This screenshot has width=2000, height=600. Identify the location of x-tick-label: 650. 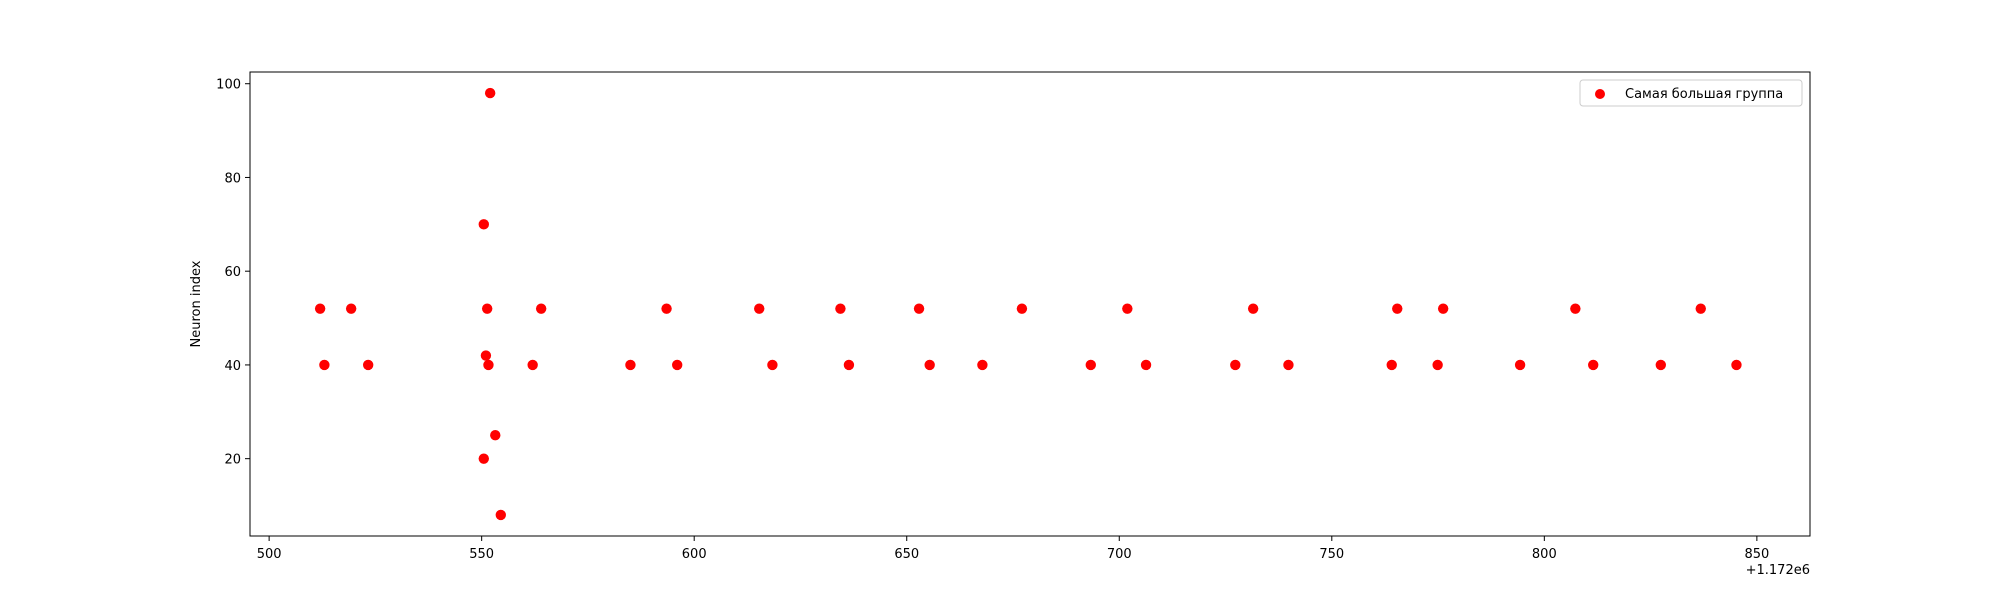
(906, 554).